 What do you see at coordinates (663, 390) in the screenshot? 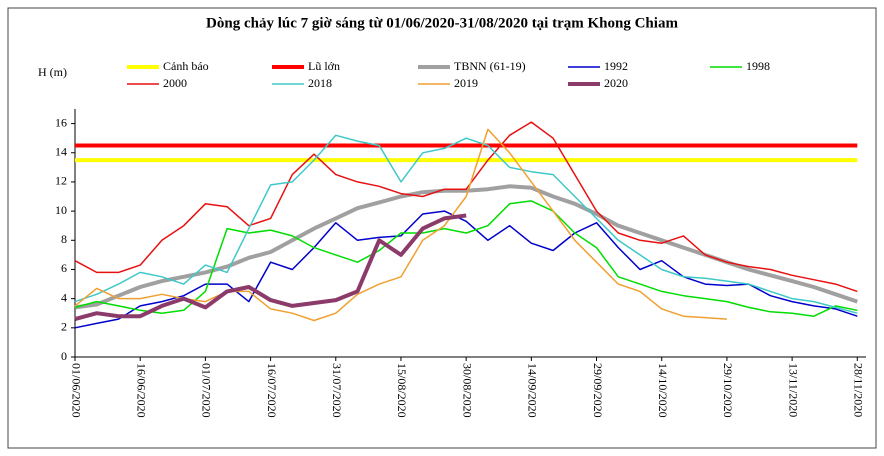
I see `x-tick-label: 14/10/2020` at bounding box center [663, 390].